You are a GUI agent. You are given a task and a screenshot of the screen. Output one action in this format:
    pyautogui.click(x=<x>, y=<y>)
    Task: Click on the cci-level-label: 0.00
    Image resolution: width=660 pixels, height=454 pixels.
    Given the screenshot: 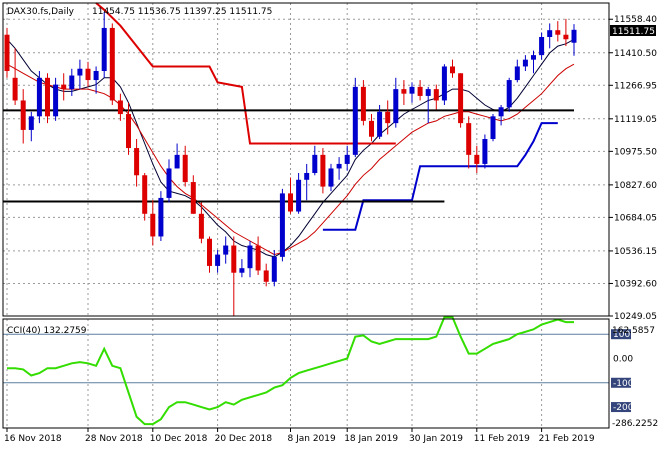 What is the action you would take?
    pyautogui.click(x=623, y=359)
    